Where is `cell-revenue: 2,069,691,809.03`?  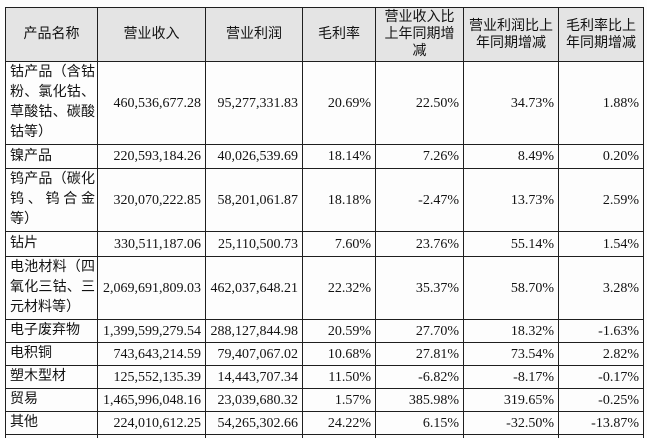
cell-revenue: 2,069,691,809.03 is located at coordinates (151, 288).